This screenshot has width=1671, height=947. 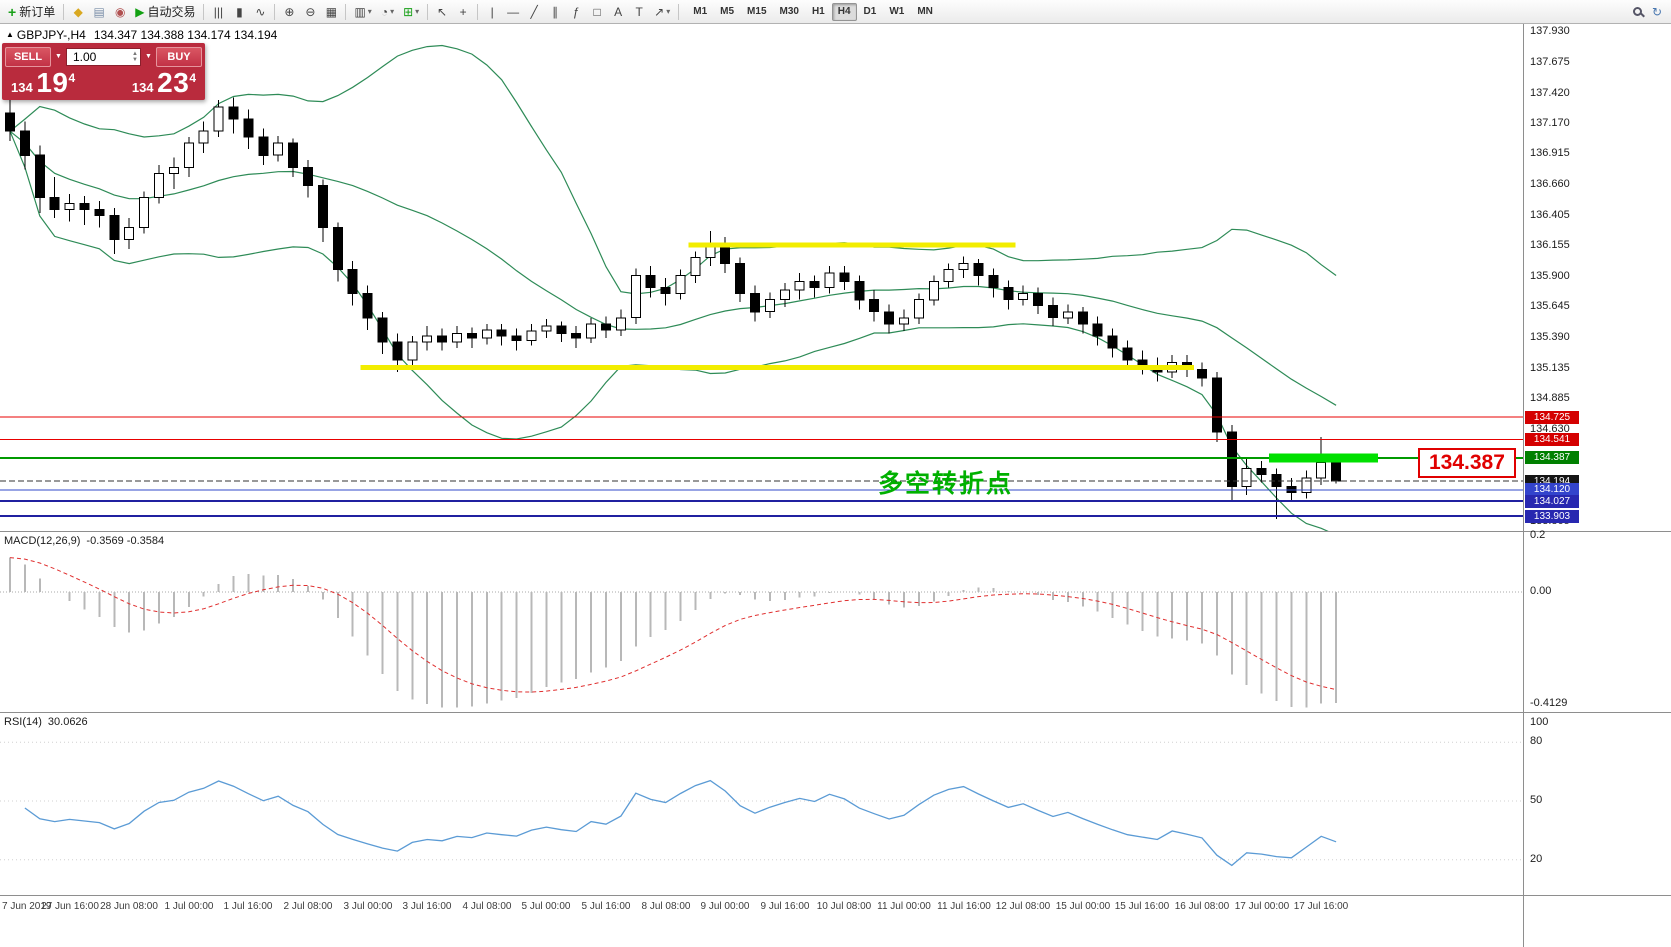 I want to click on spin-down-icon: ▼, so click(x=135, y=59).